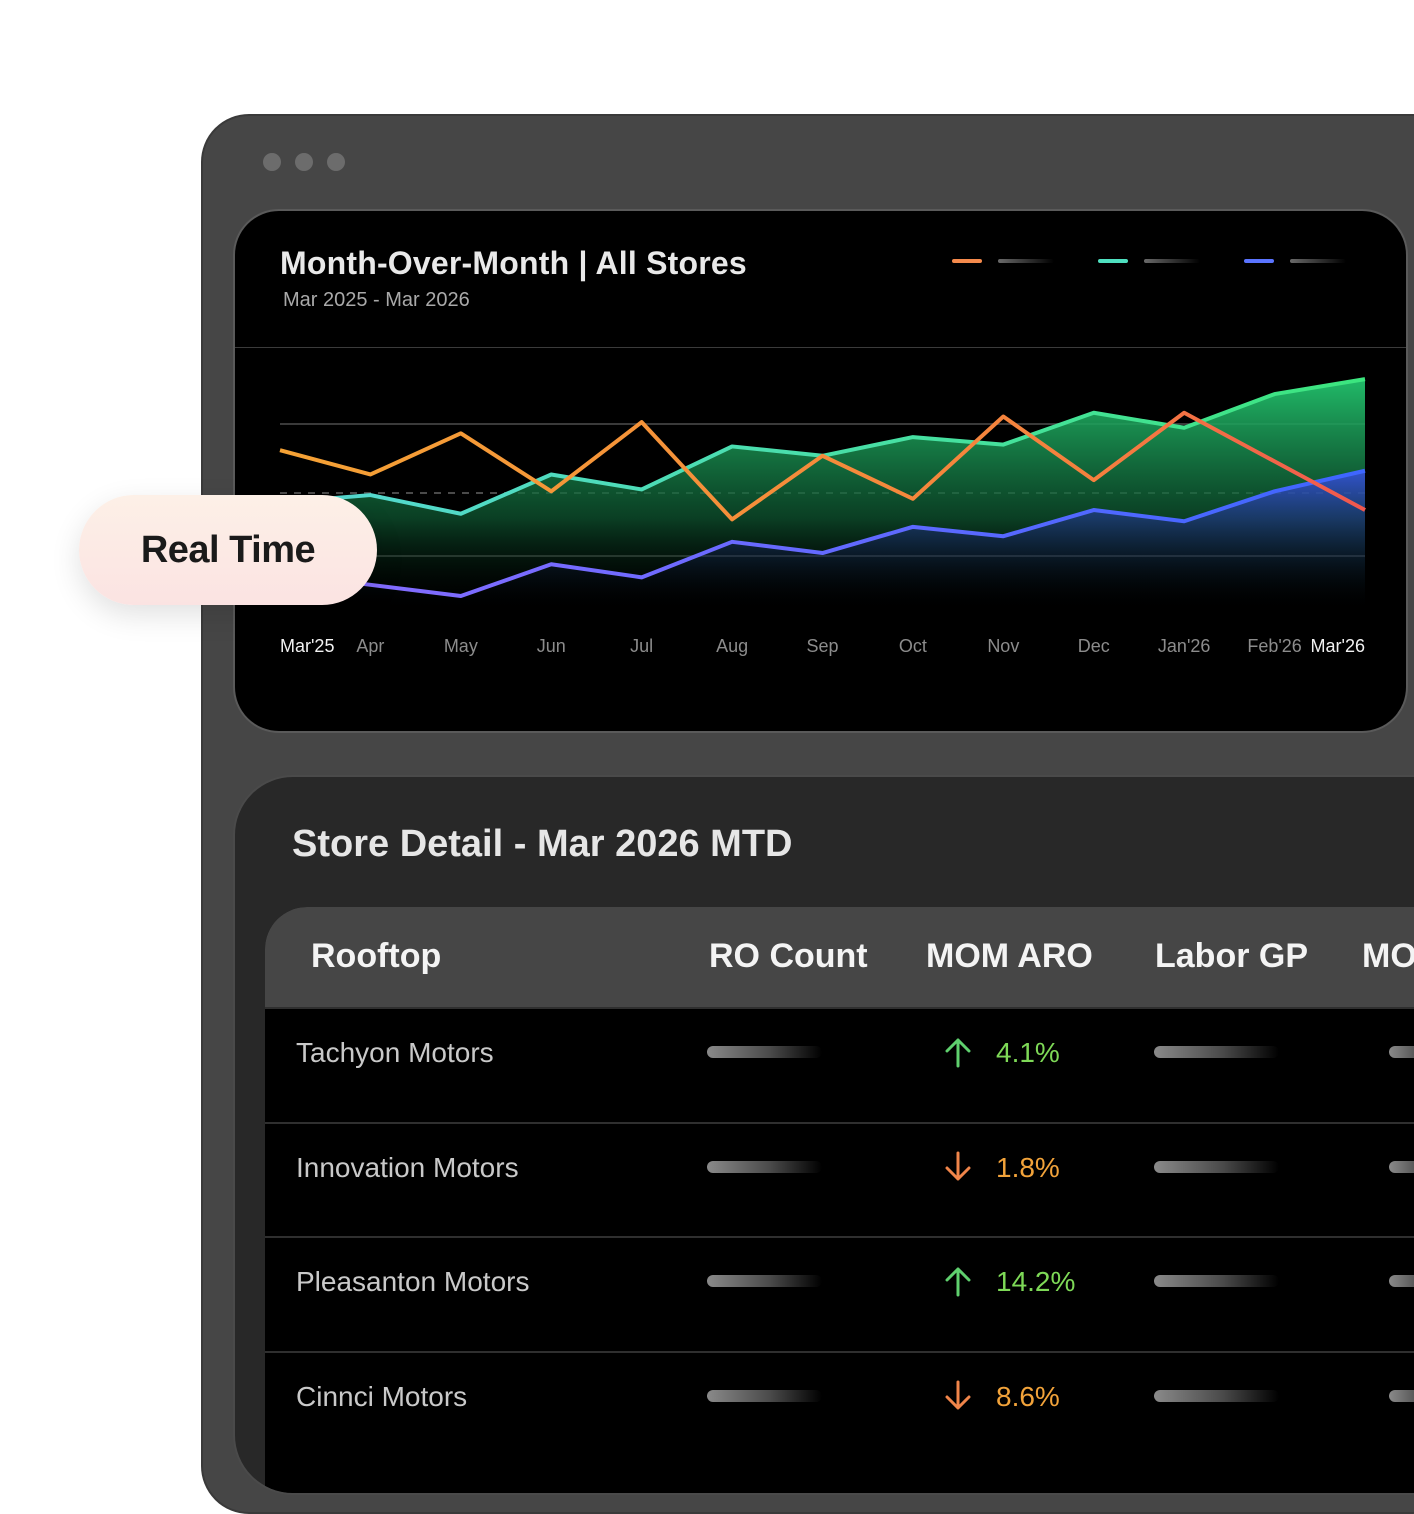 This screenshot has width=1414, height=1514. I want to click on chart-legend, so click(1149, 261).